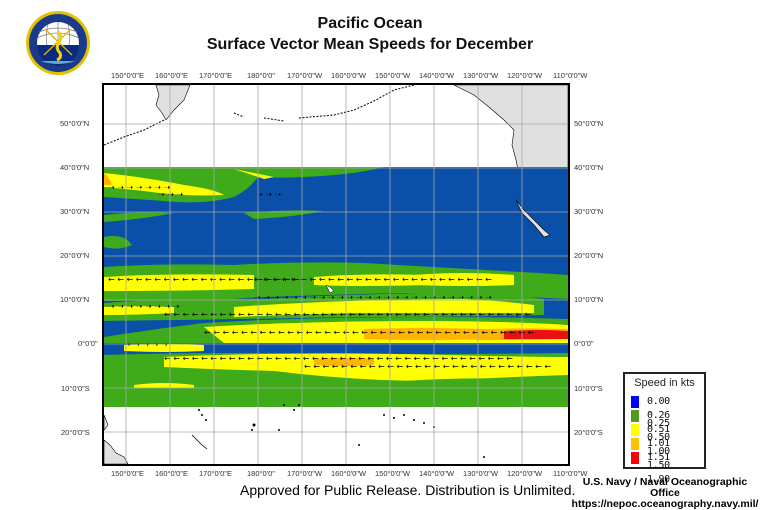 The width and height of the screenshot is (760, 510). I want to click on land-australia, so click(116, 439).